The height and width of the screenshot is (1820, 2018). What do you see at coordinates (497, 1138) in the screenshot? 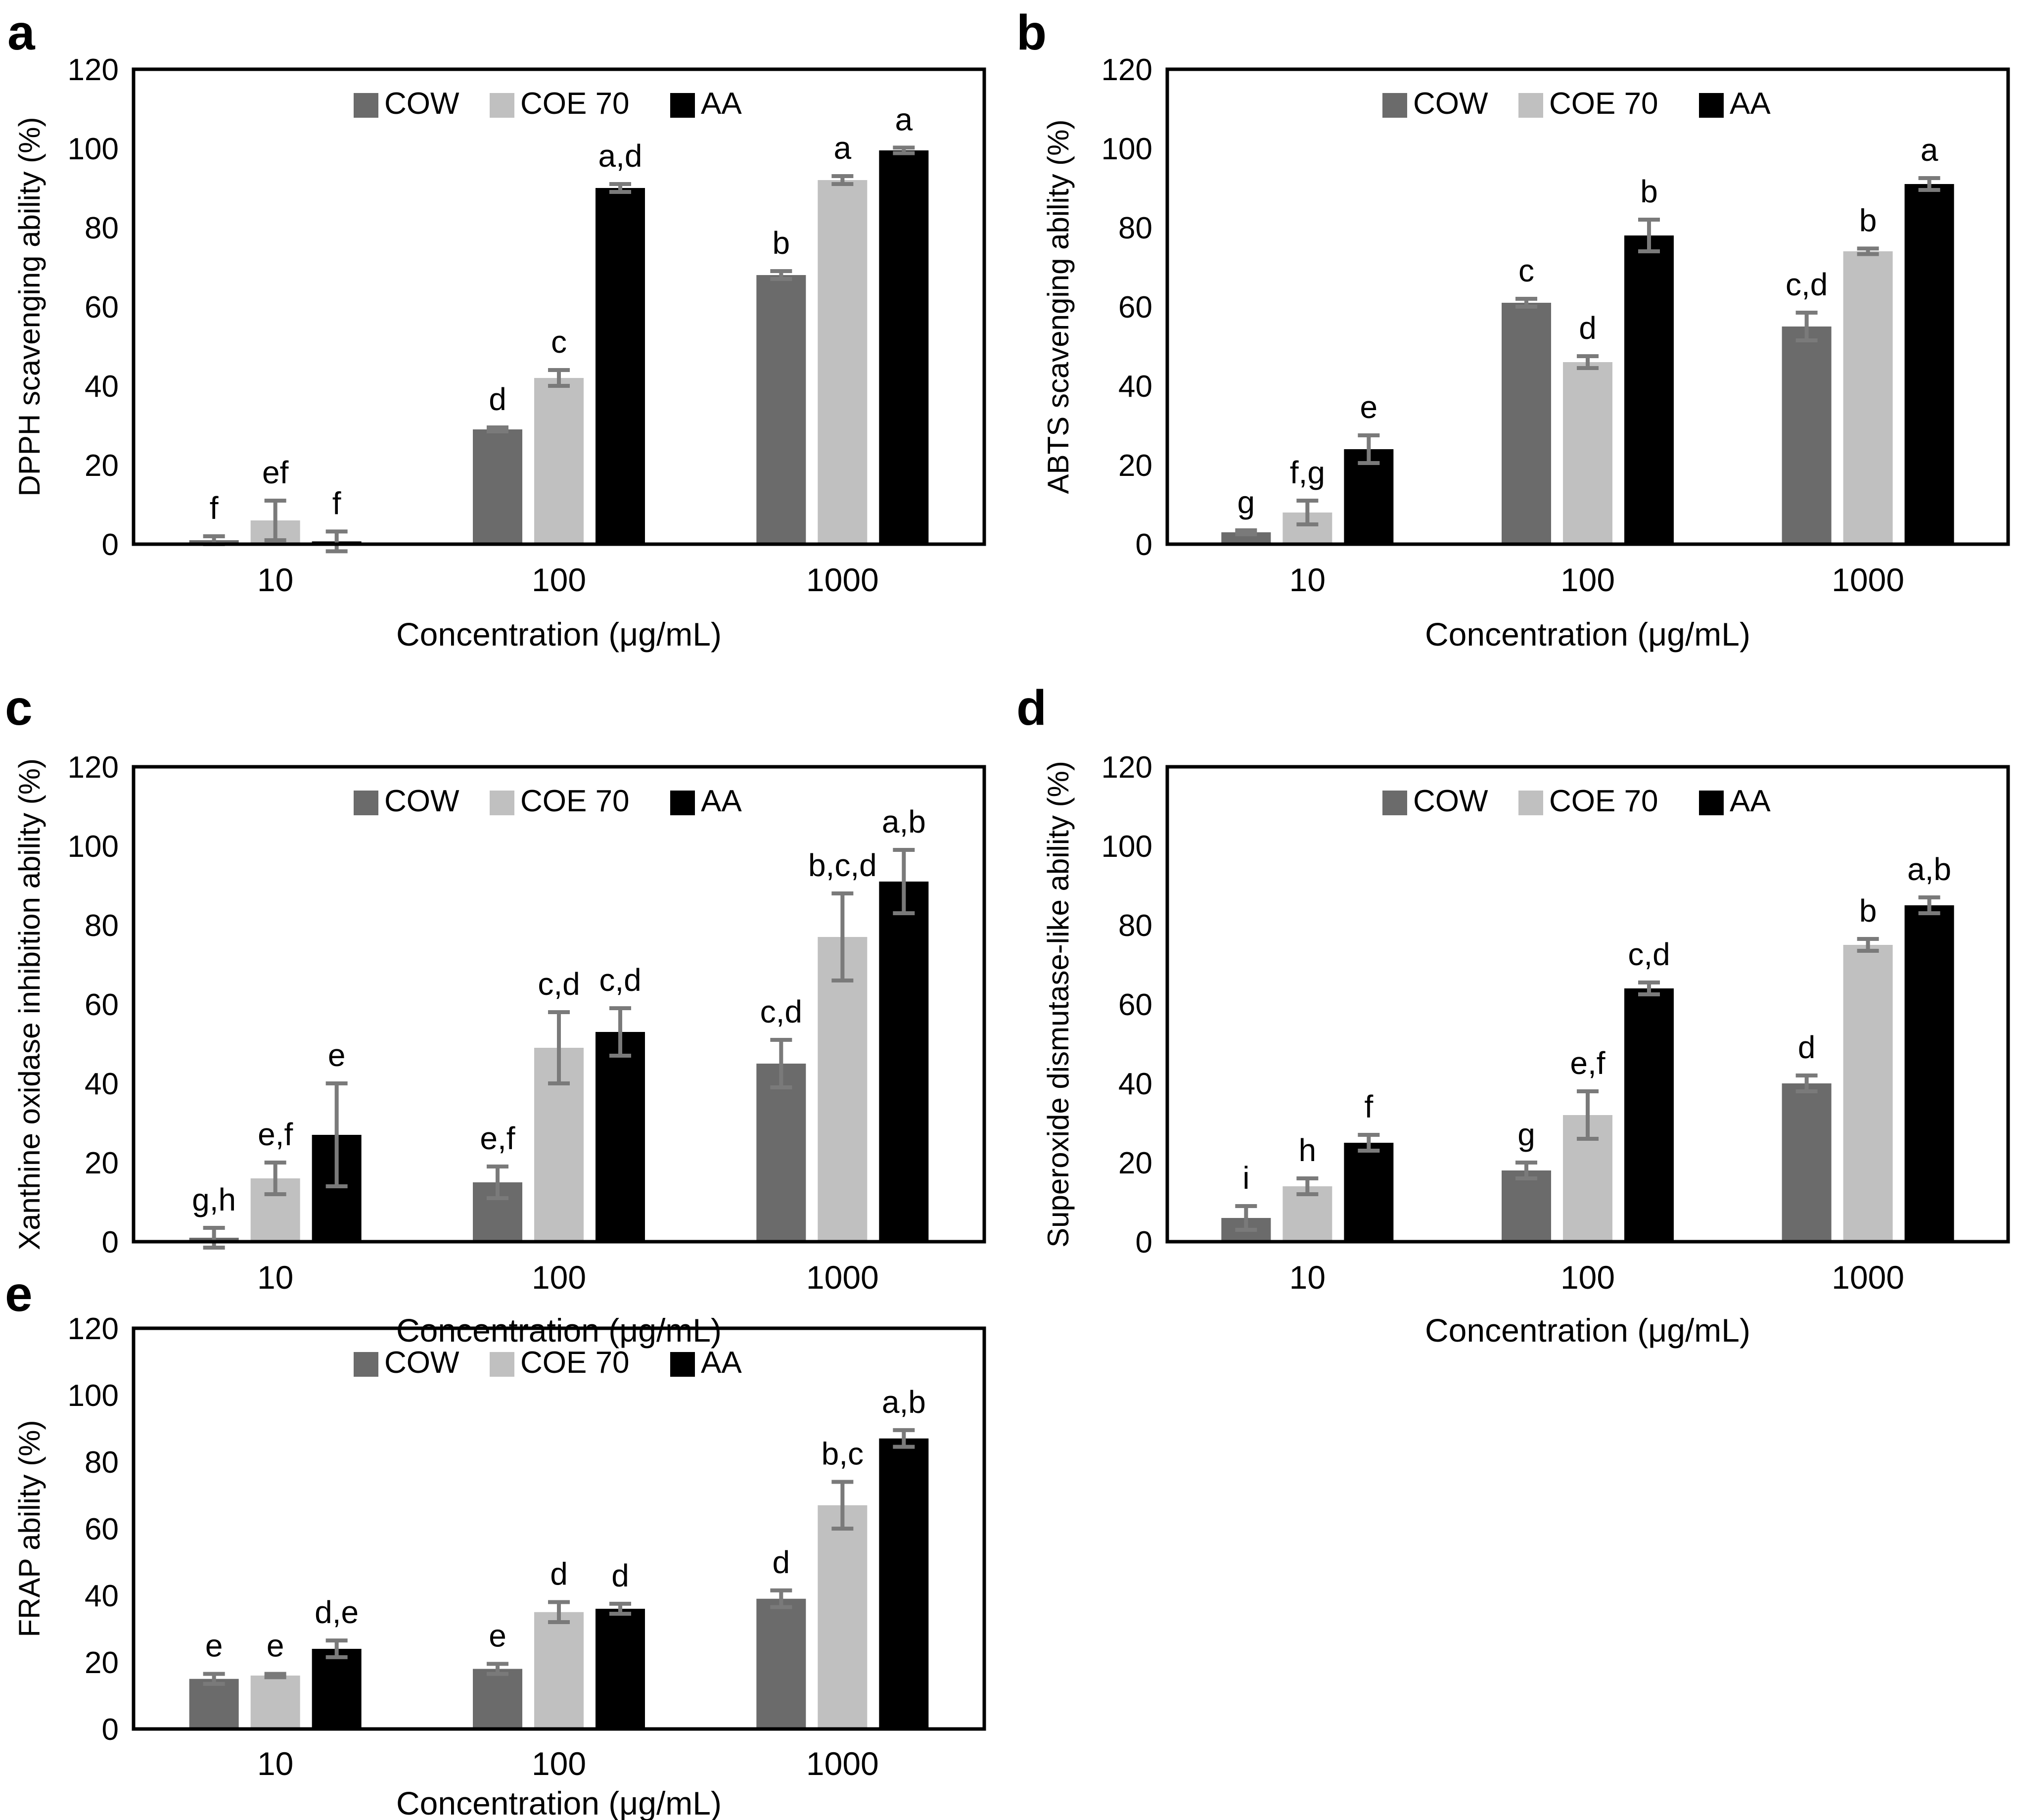
I see `significance-letter: e,f` at bounding box center [497, 1138].